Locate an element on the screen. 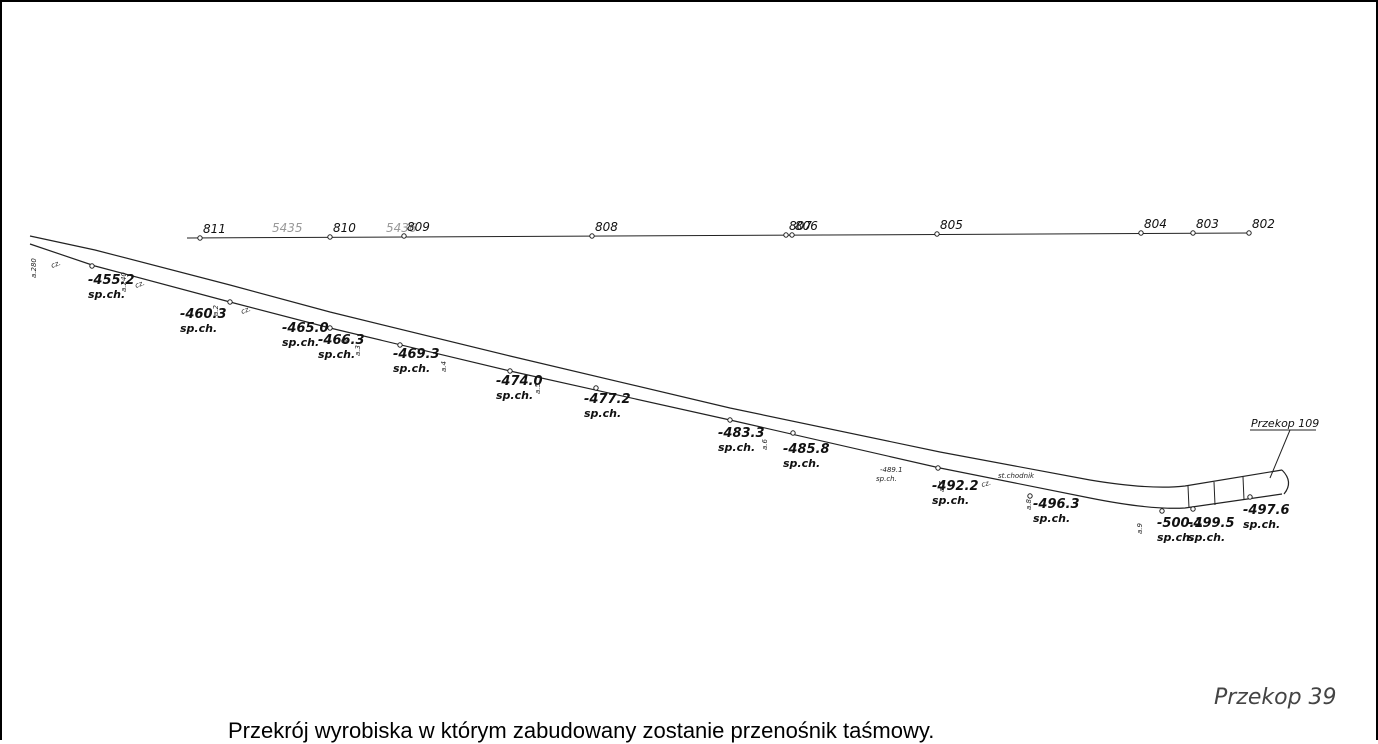 The height and width of the screenshot is (744, 1378). station-804: 804 is located at coordinates (1152, 226).